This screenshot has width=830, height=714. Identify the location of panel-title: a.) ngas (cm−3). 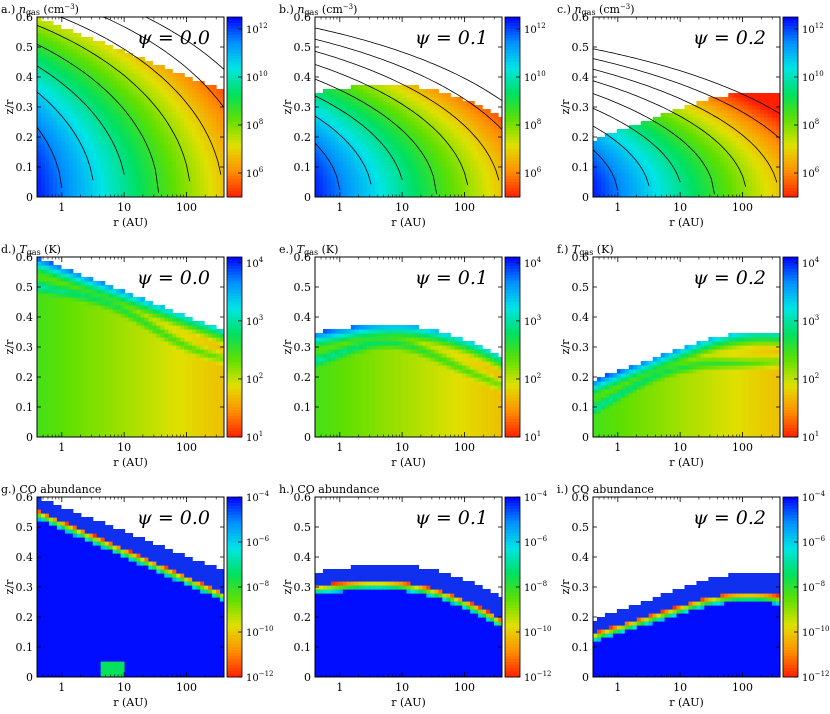
(40, 10).